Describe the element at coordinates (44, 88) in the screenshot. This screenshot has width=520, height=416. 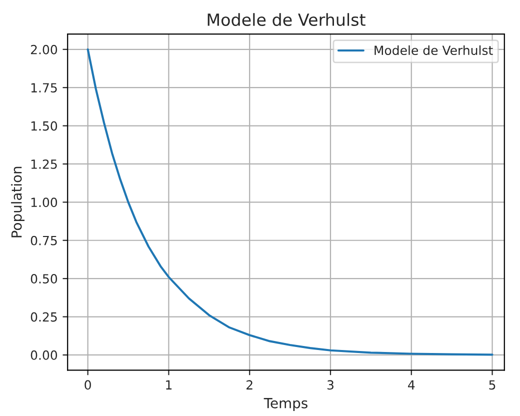
I see `y-tick-label: 1.75` at that location.